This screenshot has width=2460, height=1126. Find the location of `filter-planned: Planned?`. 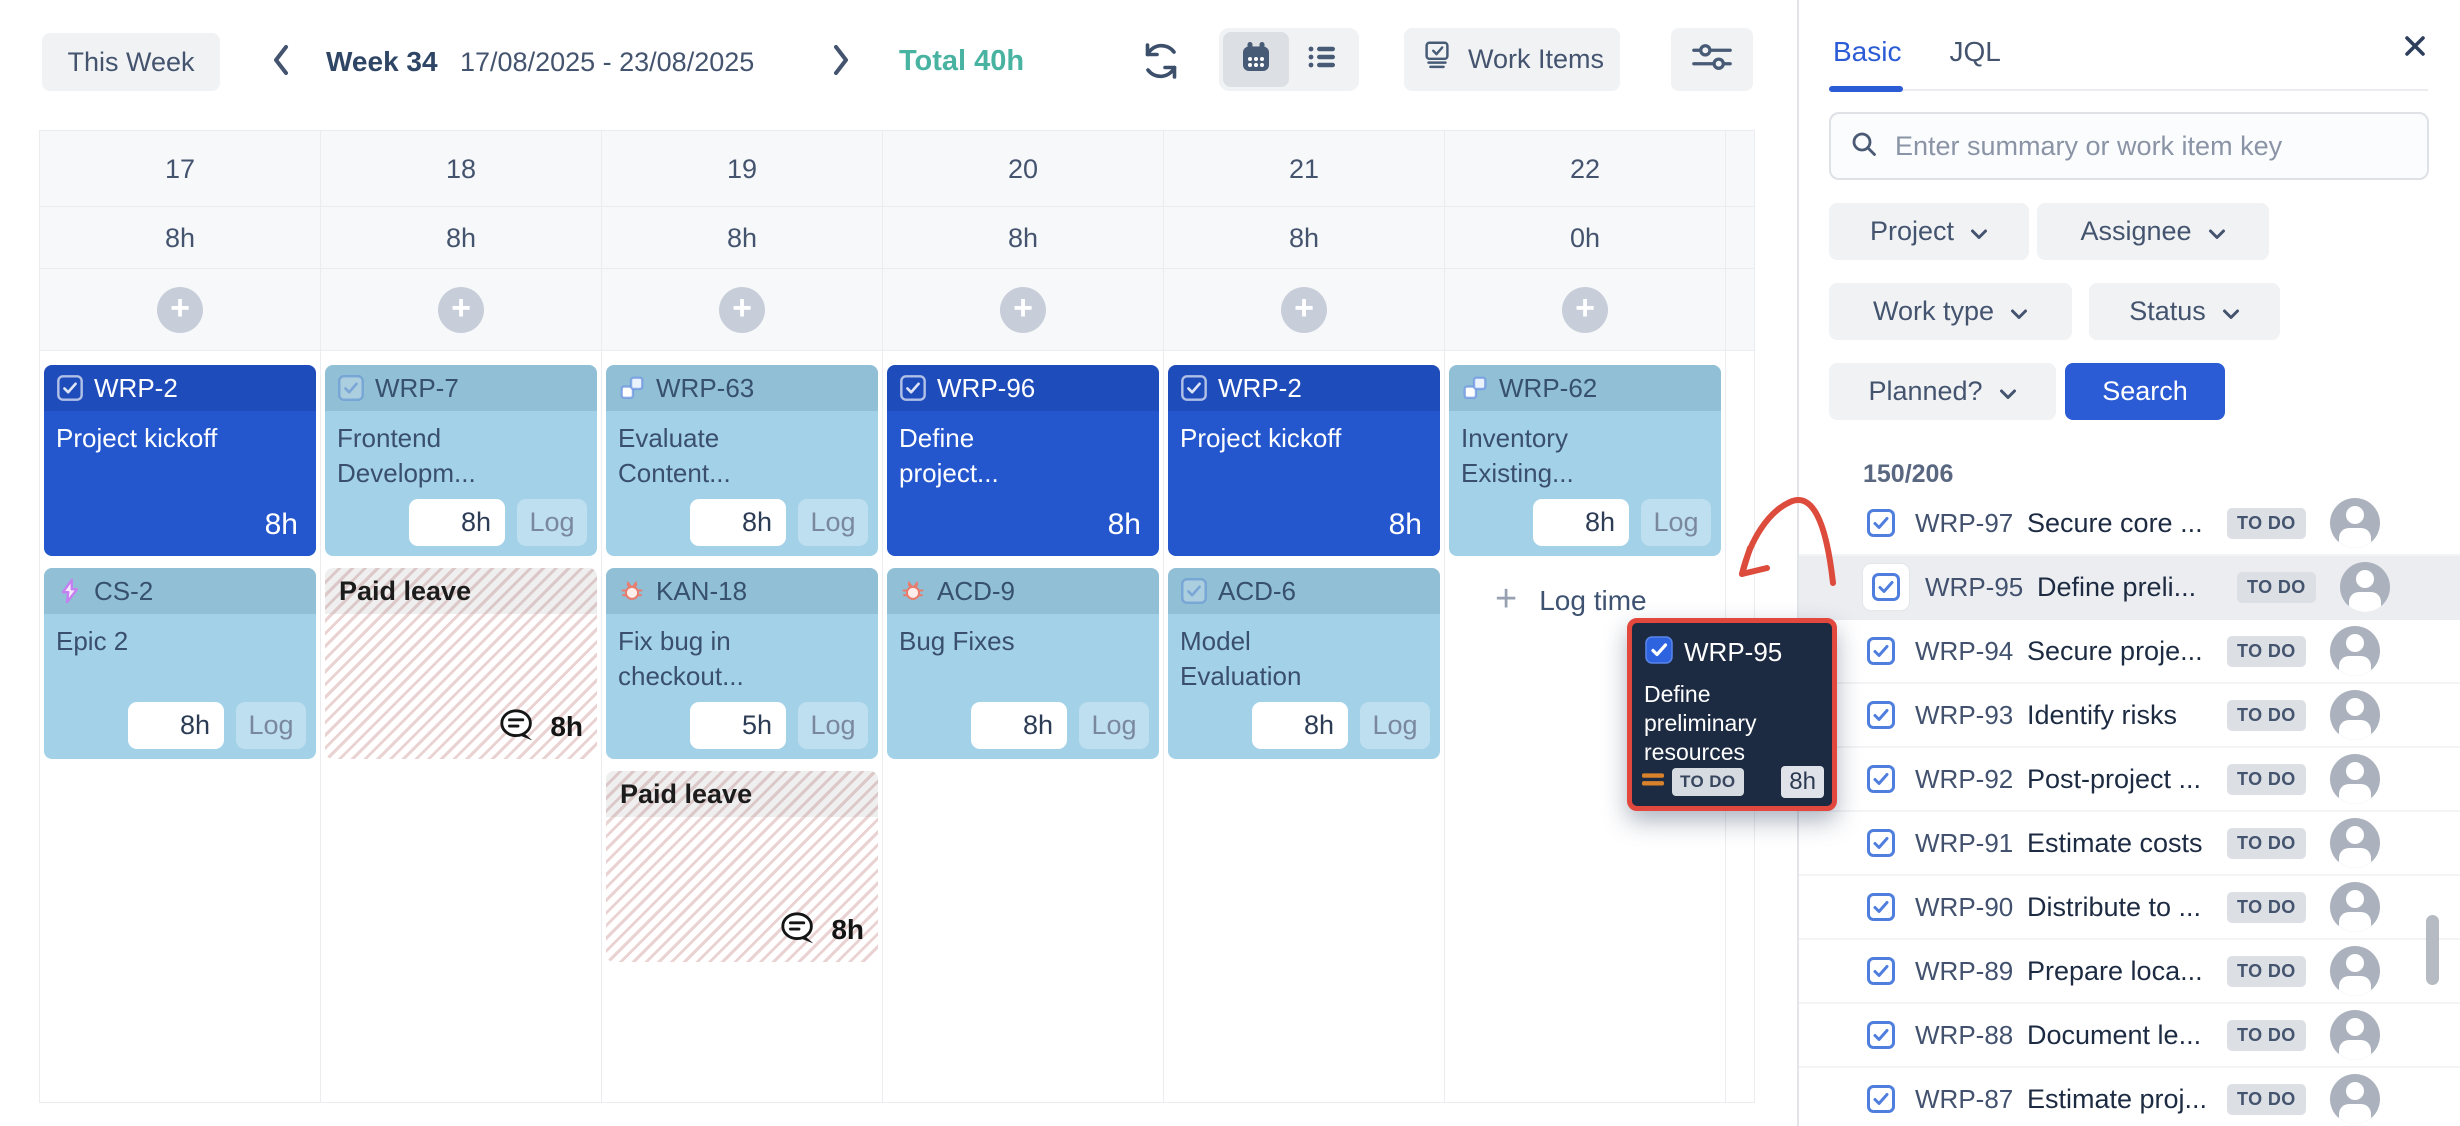

filter-planned: Planned? is located at coordinates (1942, 391).